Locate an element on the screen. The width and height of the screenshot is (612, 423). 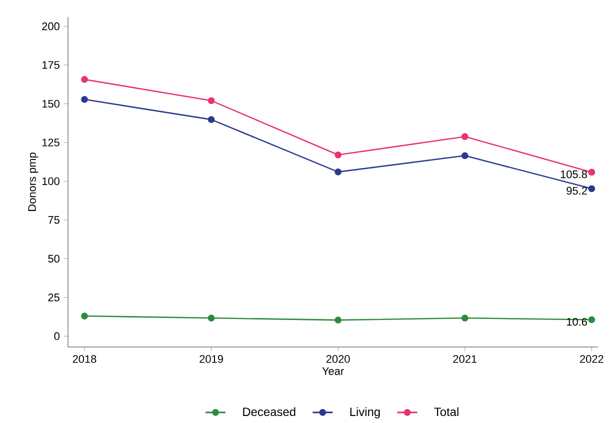
y-tick-label: 175 is located at coordinates (51, 65).